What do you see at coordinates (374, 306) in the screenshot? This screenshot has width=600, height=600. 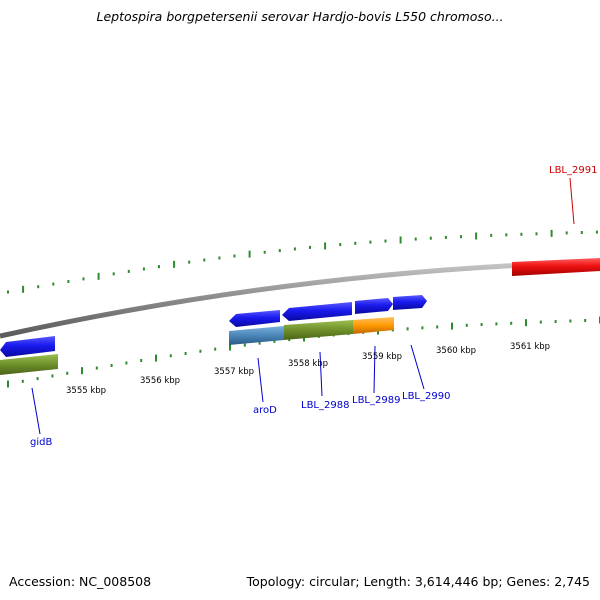 I see `feature-lbl-2989-cds` at bounding box center [374, 306].